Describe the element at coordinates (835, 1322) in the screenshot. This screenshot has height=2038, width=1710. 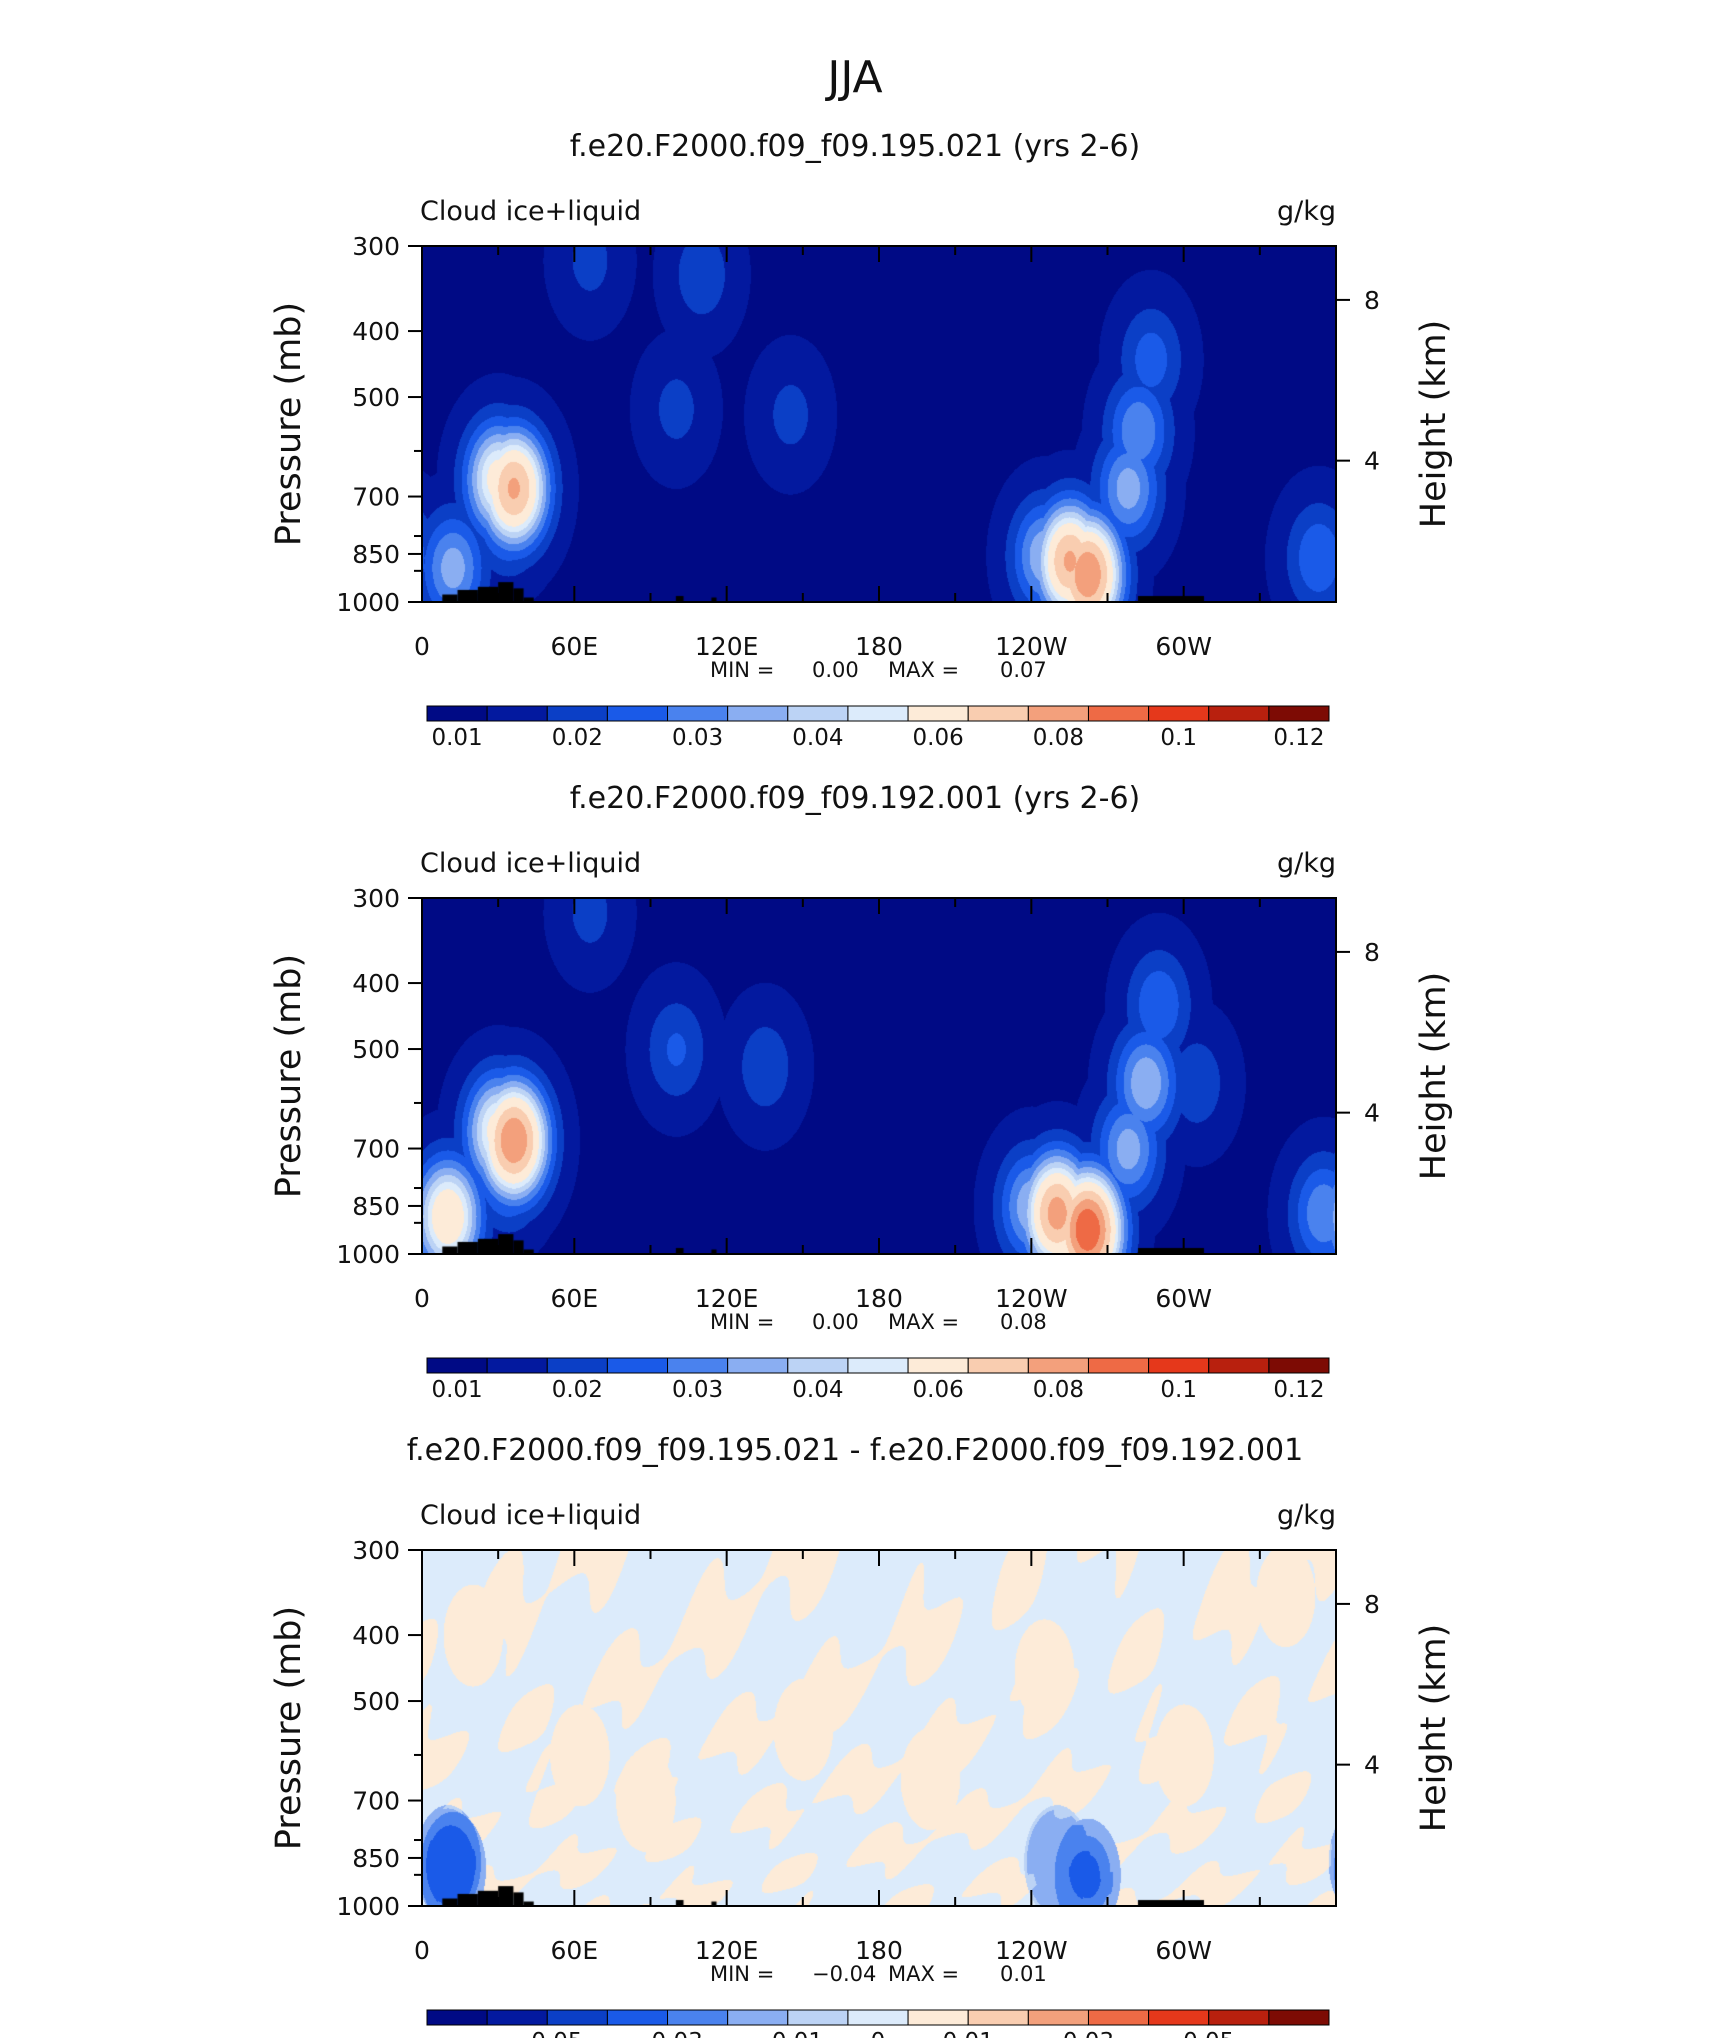
I see `min-value: 0.00` at that location.